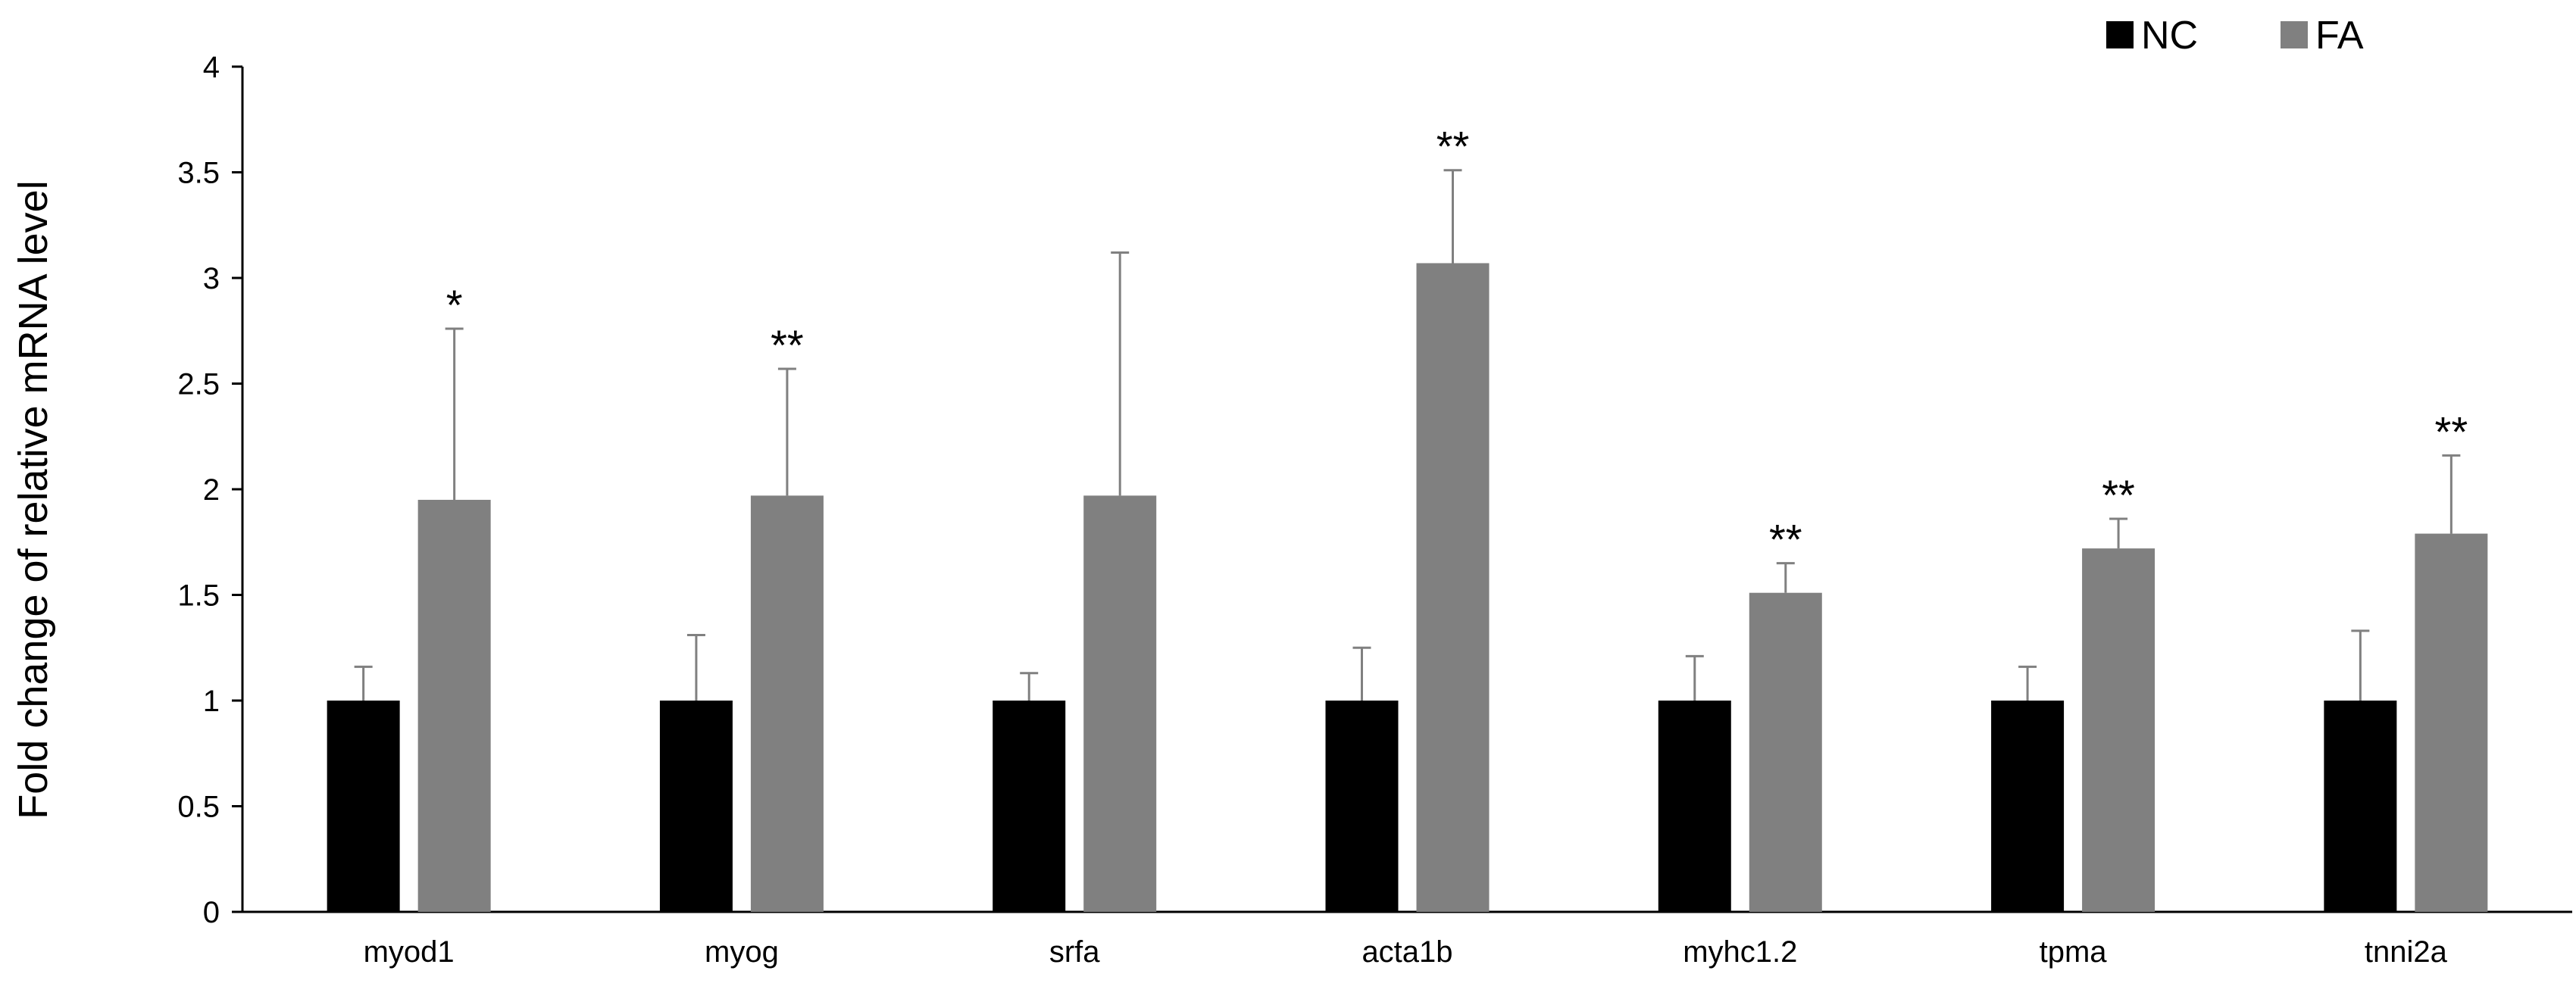  What do you see at coordinates (2339, 36) in the screenshot?
I see `legend-label-fa: FA` at bounding box center [2339, 36].